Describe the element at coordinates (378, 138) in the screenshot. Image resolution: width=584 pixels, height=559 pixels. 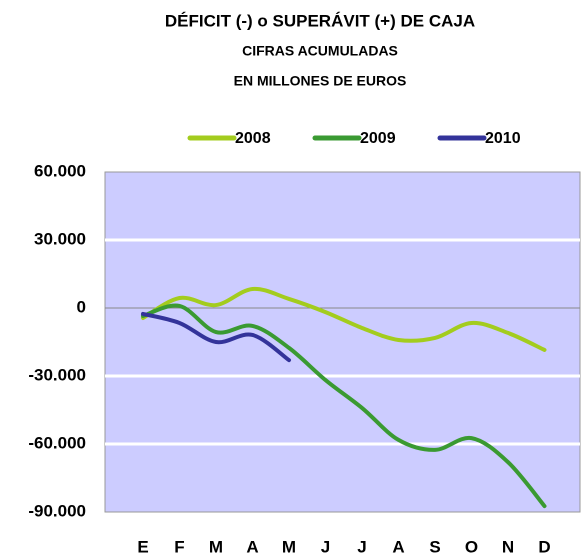
I see `legend-label: 2009` at that location.